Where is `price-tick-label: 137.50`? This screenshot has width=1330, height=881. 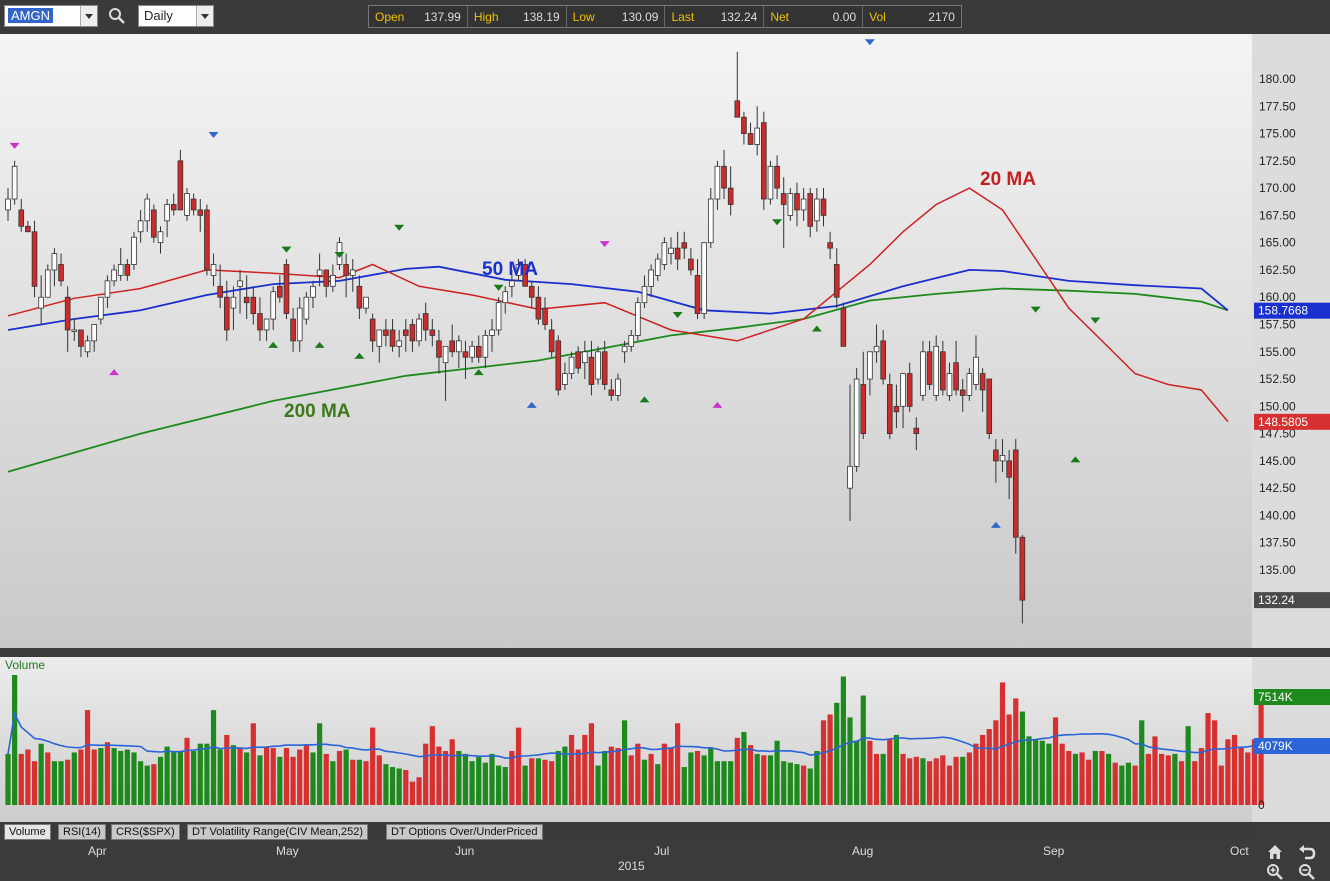 price-tick-label: 137.50 is located at coordinates (1277, 543).